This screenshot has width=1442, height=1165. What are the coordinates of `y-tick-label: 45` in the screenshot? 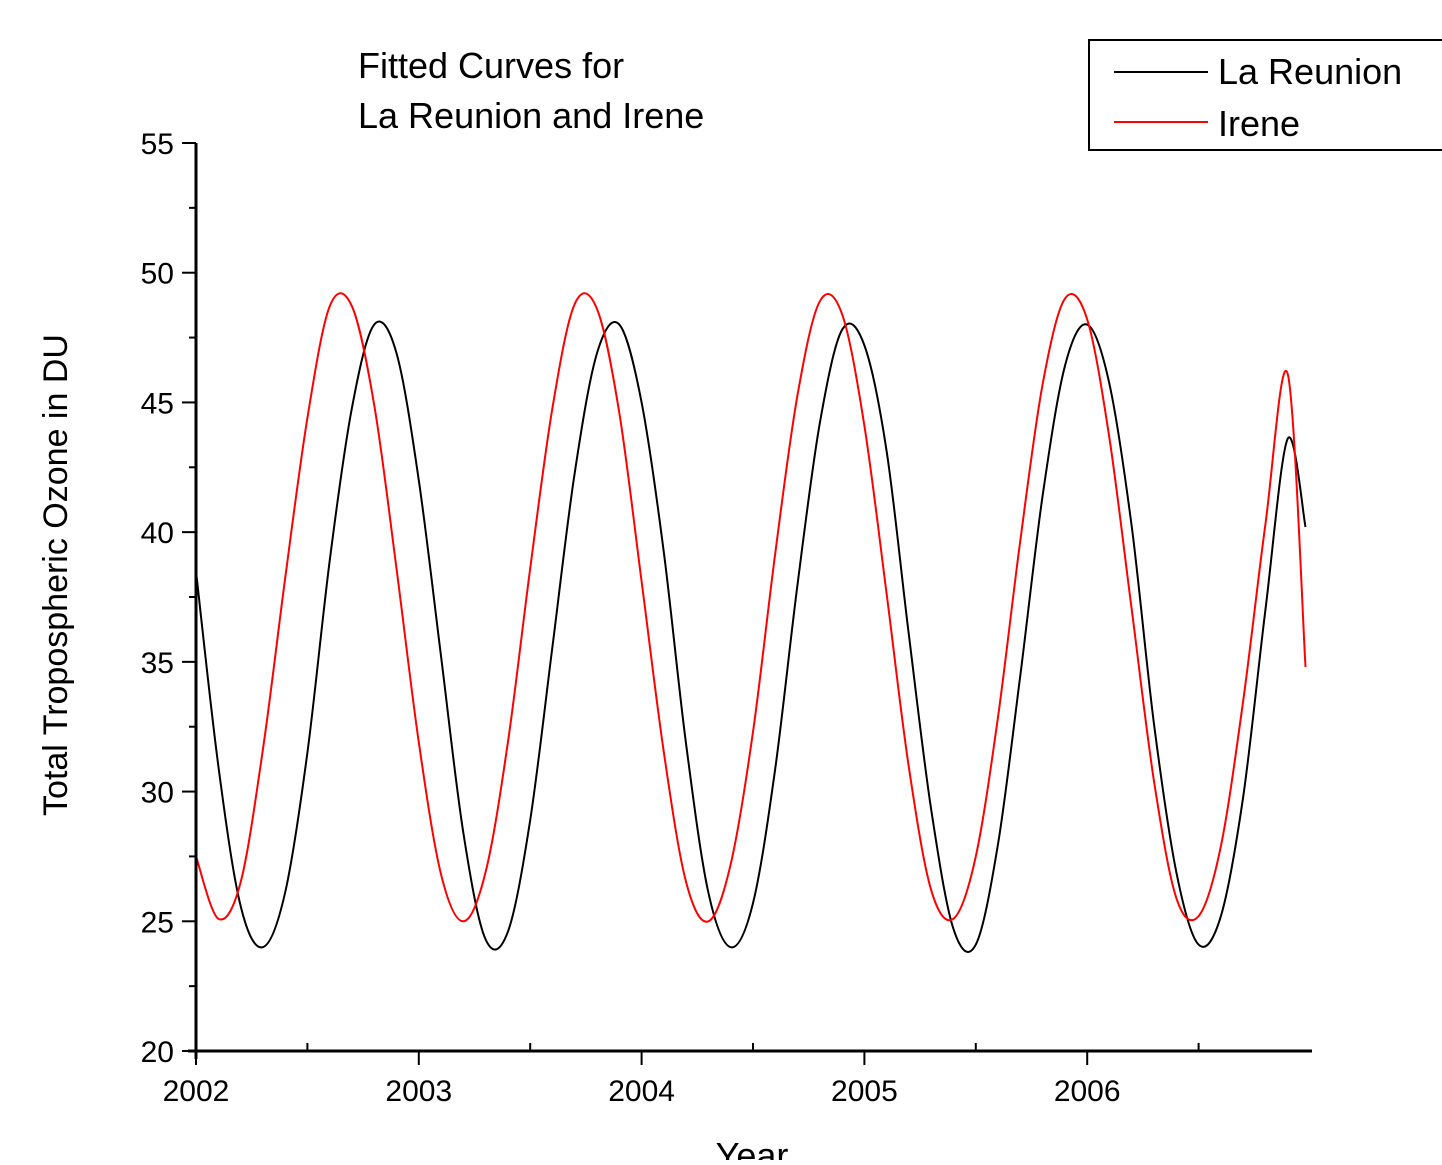 It's located at (157, 403).